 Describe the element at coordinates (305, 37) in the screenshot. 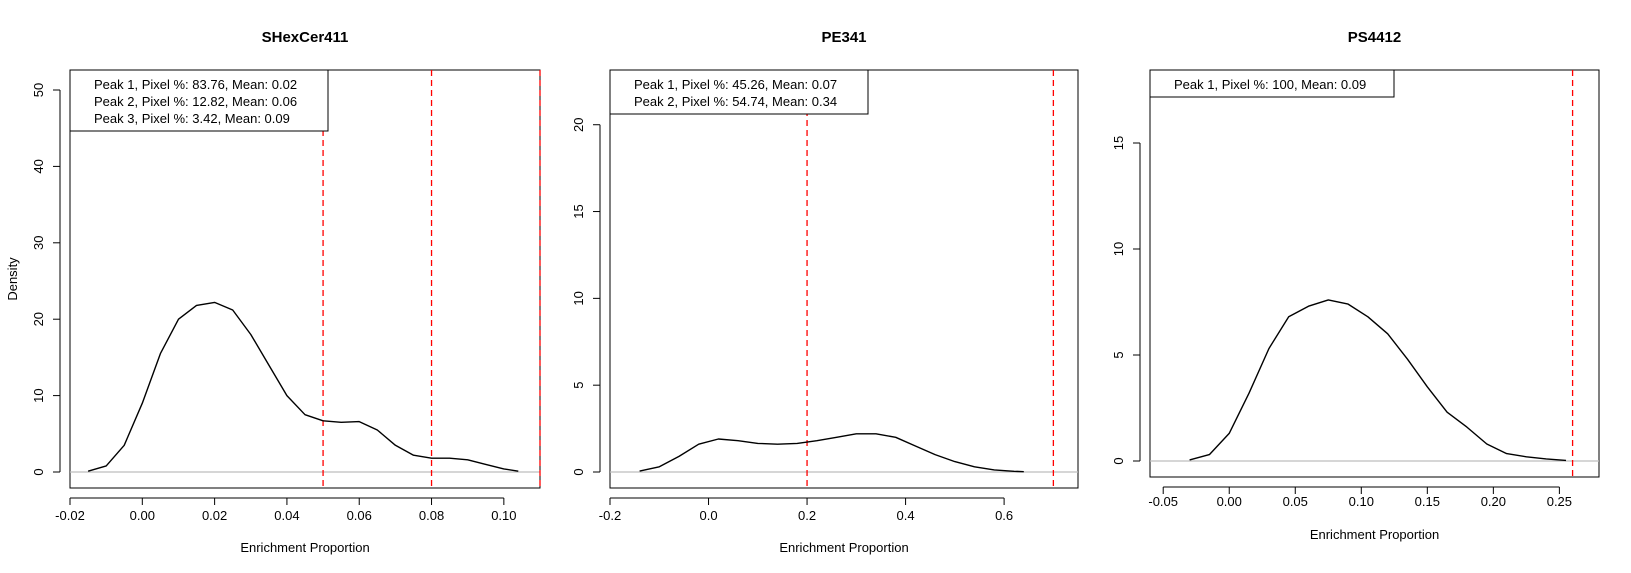

I see `chart-title: SHexCer411` at that location.